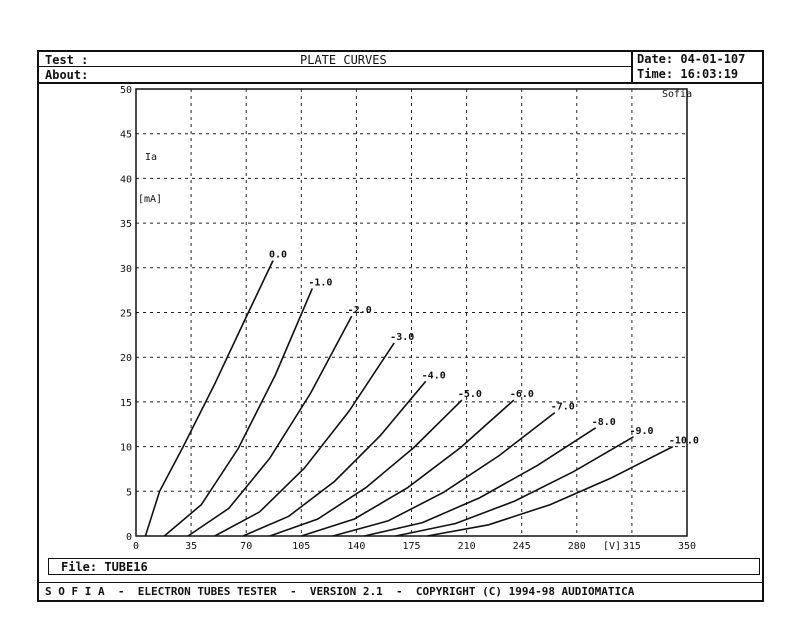  I want to click on curve-label: 0.0, so click(278, 255).